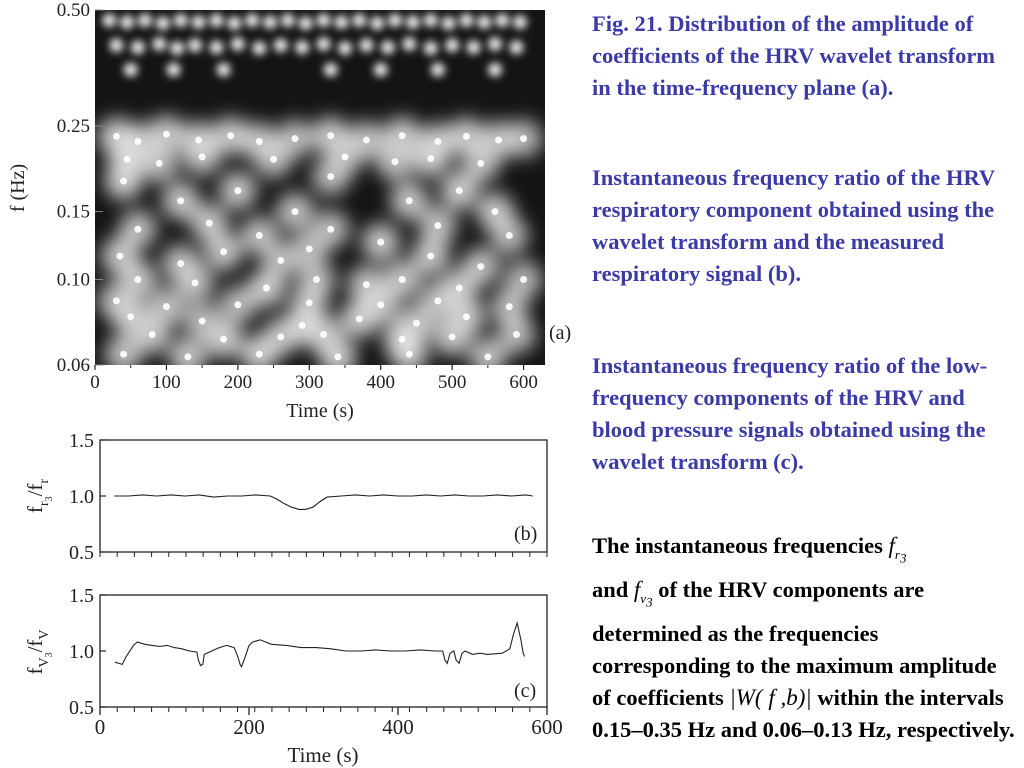 The width and height of the screenshot is (1024, 768). I want to click on xtick-label-1: 200, so click(249, 727).